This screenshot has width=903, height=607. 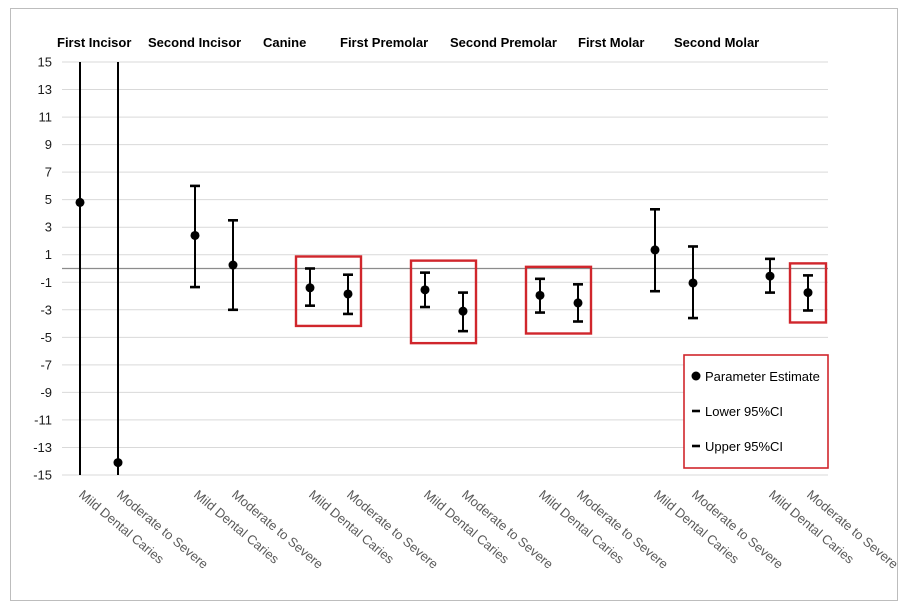 What do you see at coordinates (48, 199) in the screenshot?
I see `y-tick-label: 5` at bounding box center [48, 199].